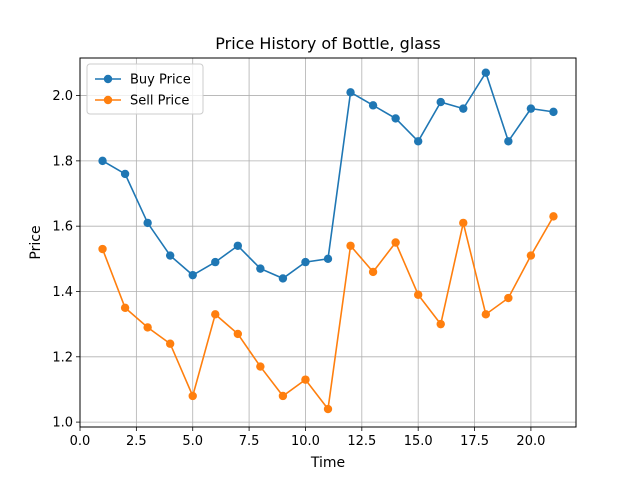  What do you see at coordinates (136, 441) in the screenshot?
I see `x-tick-label: 2.5` at bounding box center [136, 441].